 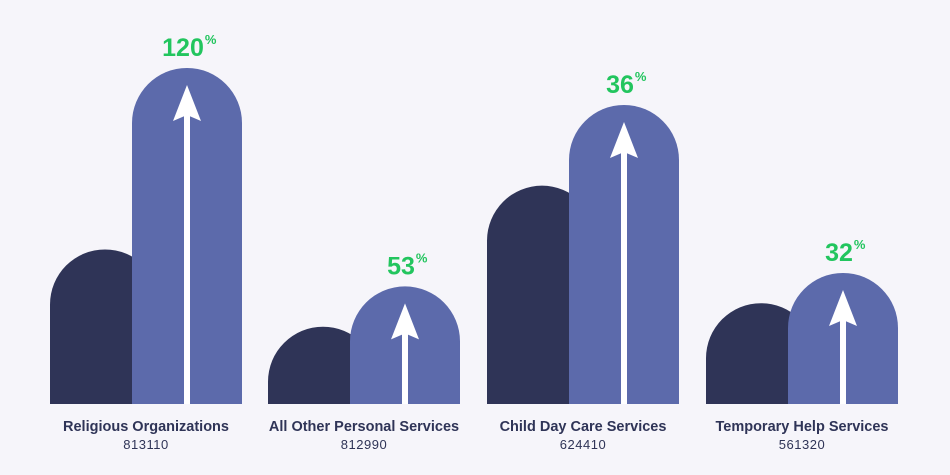 What do you see at coordinates (364, 444) in the screenshot?
I see `category-code: 812990` at bounding box center [364, 444].